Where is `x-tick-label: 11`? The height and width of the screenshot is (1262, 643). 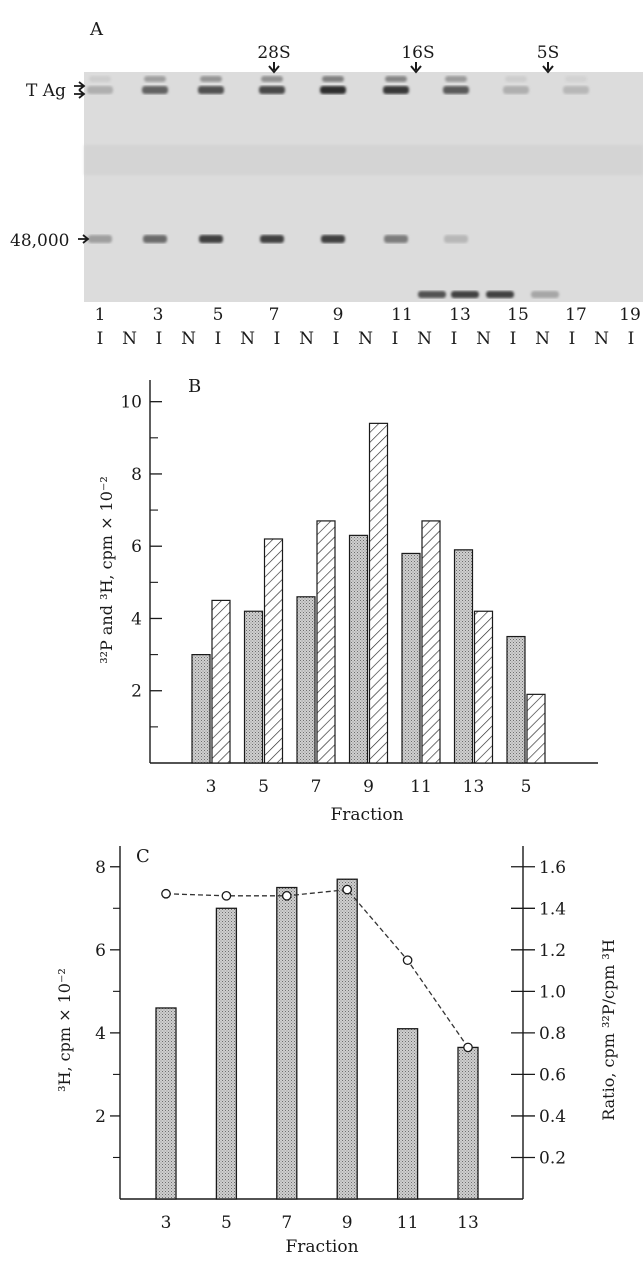
x-tick-label: 11 is located at coordinates (421, 787).